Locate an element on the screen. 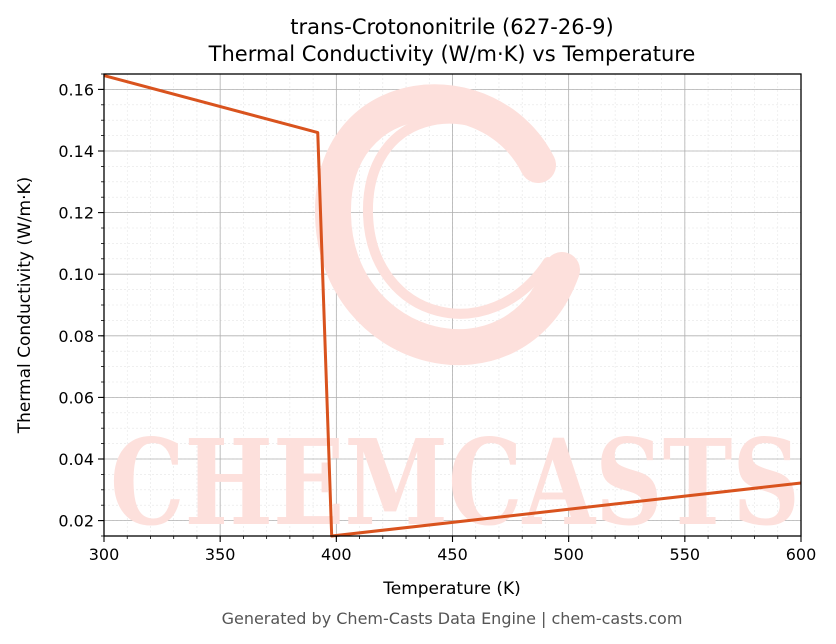 The width and height of the screenshot is (836, 644). y-tick-label: 0.04 is located at coordinates (76, 459).